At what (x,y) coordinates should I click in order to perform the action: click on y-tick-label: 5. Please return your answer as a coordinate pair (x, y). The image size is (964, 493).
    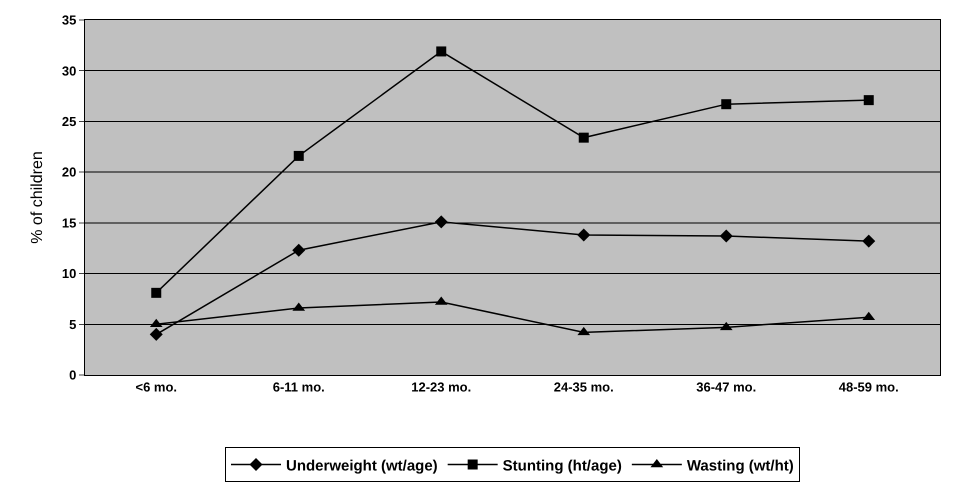
    Looking at the image, I should click on (72, 324).